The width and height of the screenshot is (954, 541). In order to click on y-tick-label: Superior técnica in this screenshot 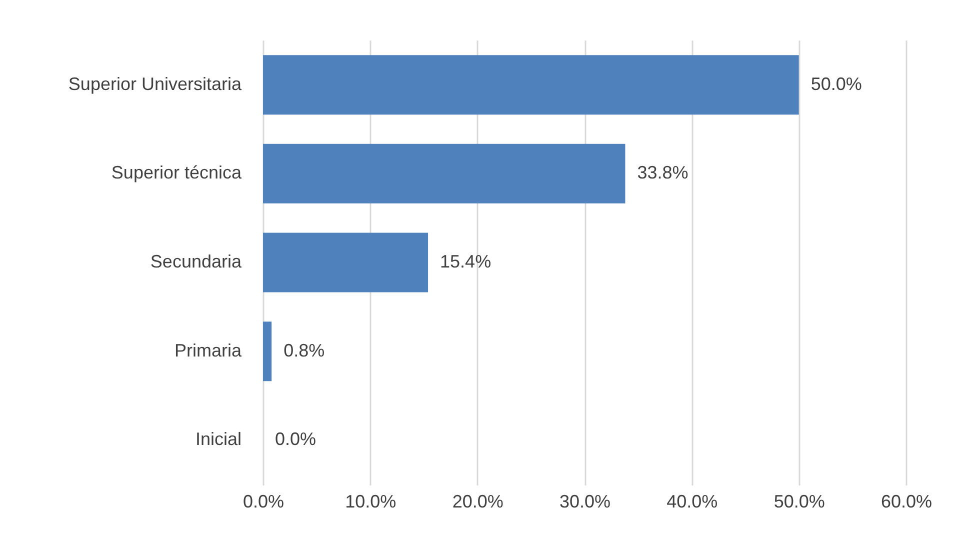, I will do `click(176, 172)`.